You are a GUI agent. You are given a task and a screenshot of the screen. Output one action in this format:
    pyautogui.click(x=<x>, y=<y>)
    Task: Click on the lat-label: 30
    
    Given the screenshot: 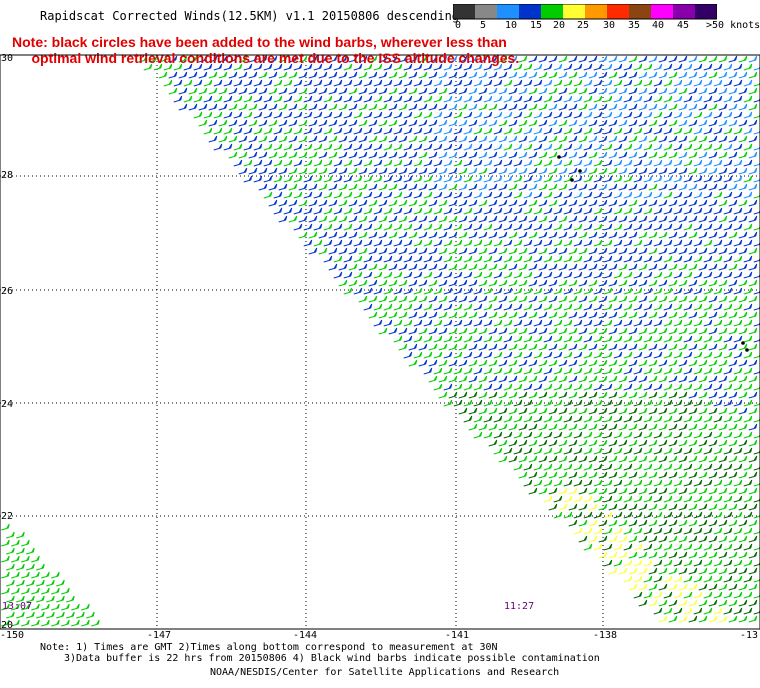 What is the action you would take?
    pyautogui.click(x=7, y=58)
    